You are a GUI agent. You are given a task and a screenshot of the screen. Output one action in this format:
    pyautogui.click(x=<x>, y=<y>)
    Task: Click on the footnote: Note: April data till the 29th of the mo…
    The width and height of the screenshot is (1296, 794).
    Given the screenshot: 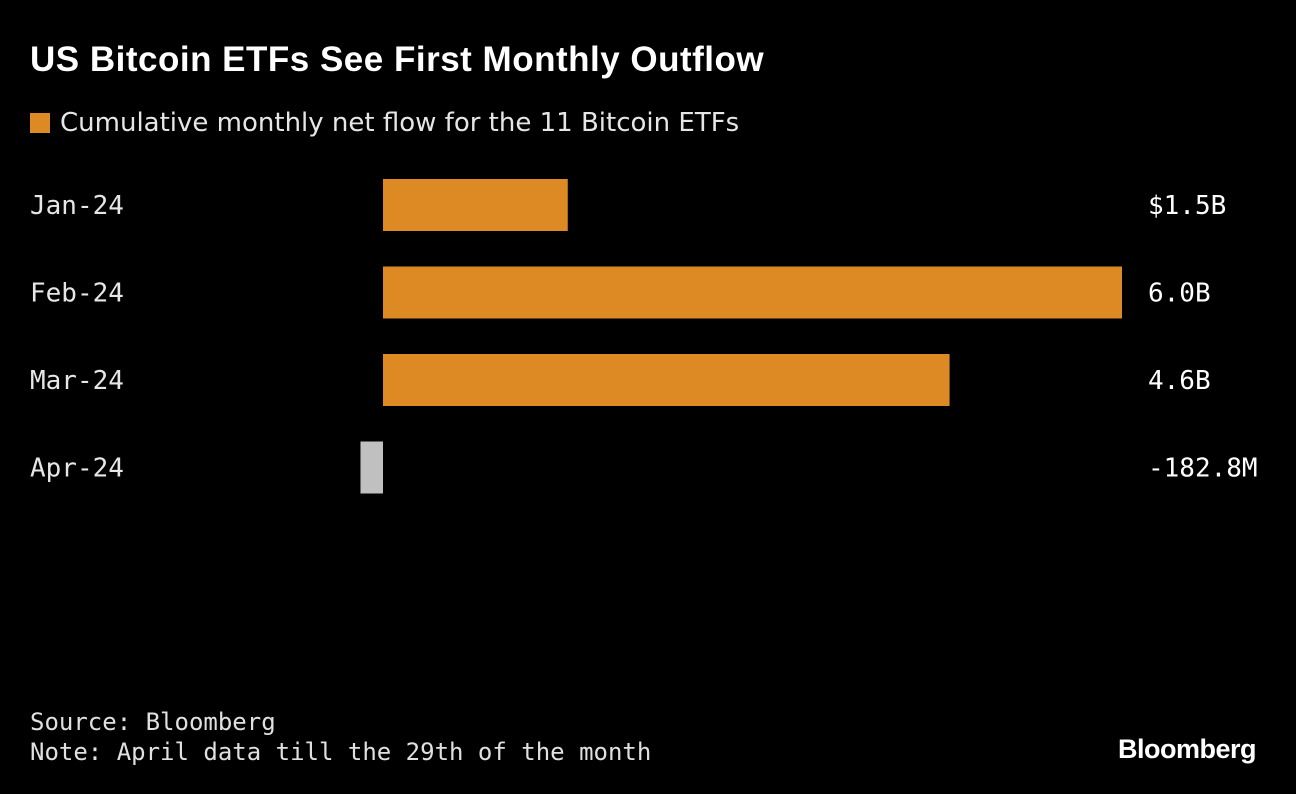 What is the action you would take?
    pyautogui.click(x=341, y=752)
    